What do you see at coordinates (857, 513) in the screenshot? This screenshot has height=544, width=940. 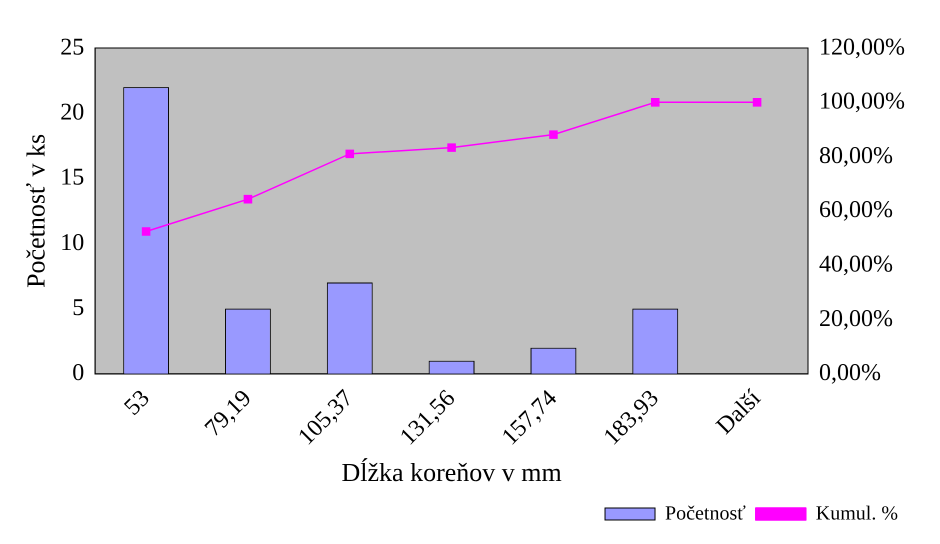 I see `legend-label: Kumul. %` at bounding box center [857, 513].